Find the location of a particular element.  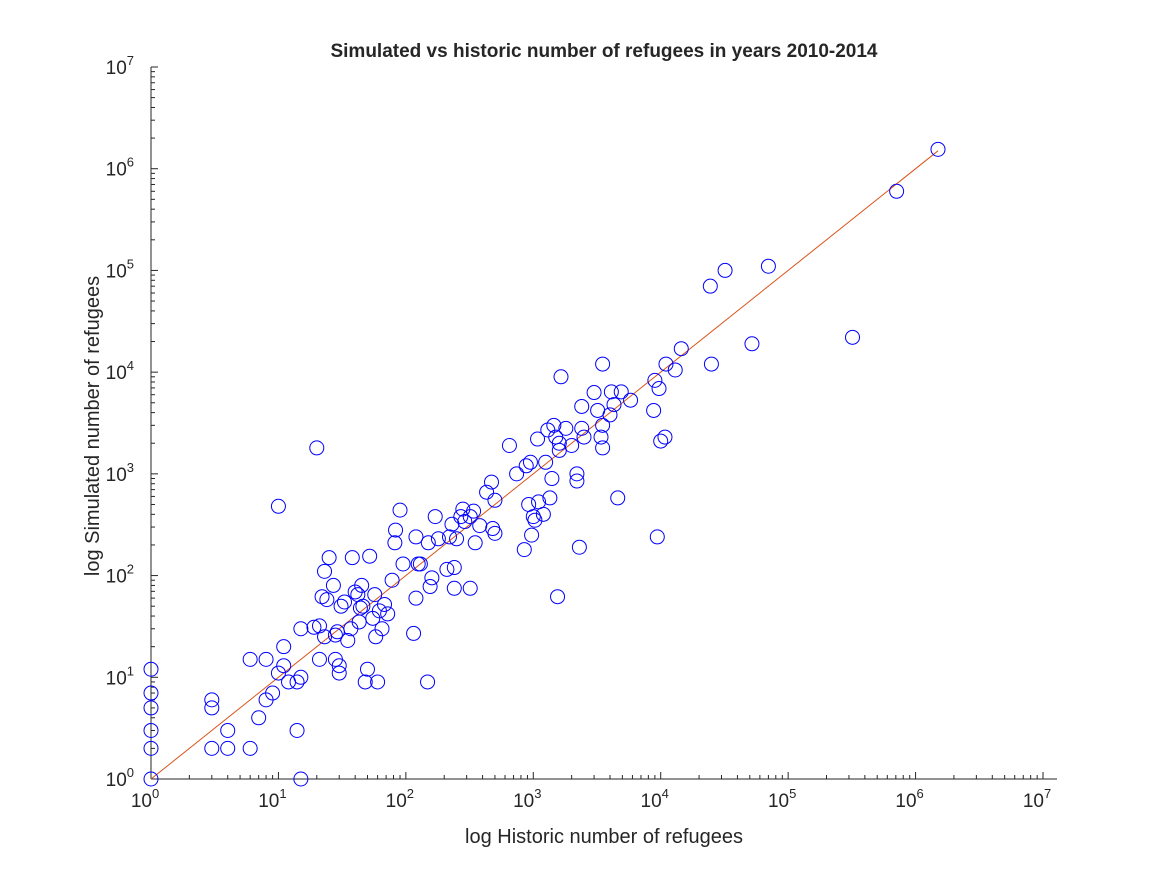

y-tick-label: 10² is located at coordinates (120, 575).